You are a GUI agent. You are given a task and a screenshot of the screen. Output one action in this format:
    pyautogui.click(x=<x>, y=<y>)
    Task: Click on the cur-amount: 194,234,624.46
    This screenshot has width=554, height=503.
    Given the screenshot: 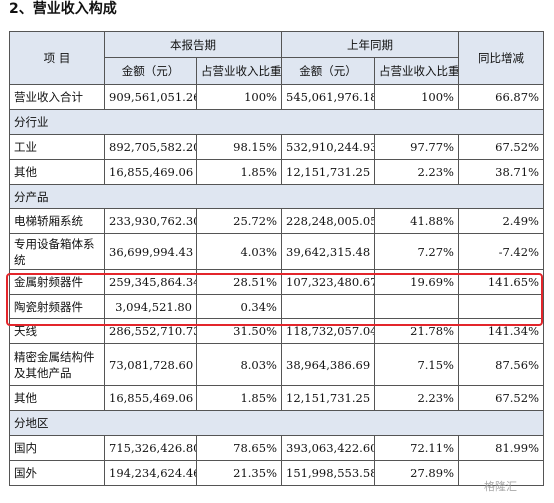 What is the action you would take?
    pyautogui.click(x=150, y=473)
    